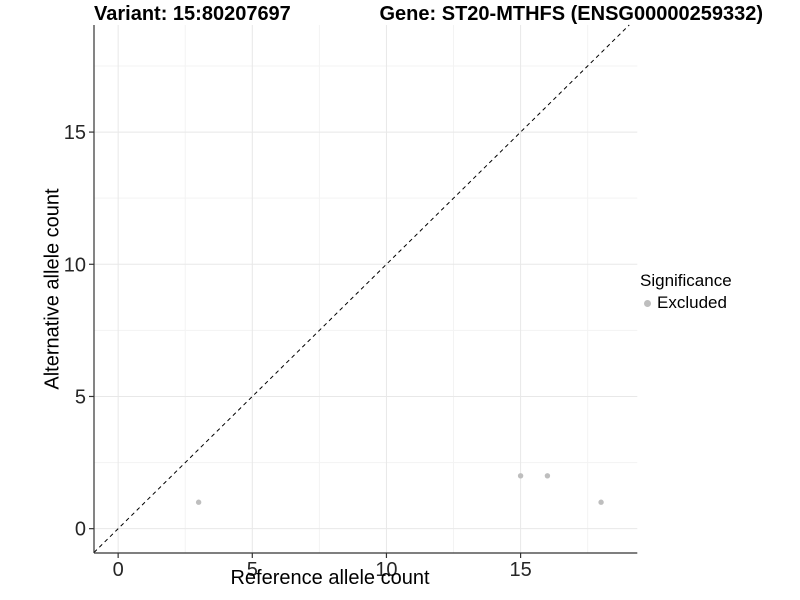  What do you see at coordinates (647, 303) in the screenshot?
I see `excluded-point-icon` at bounding box center [647, 303].